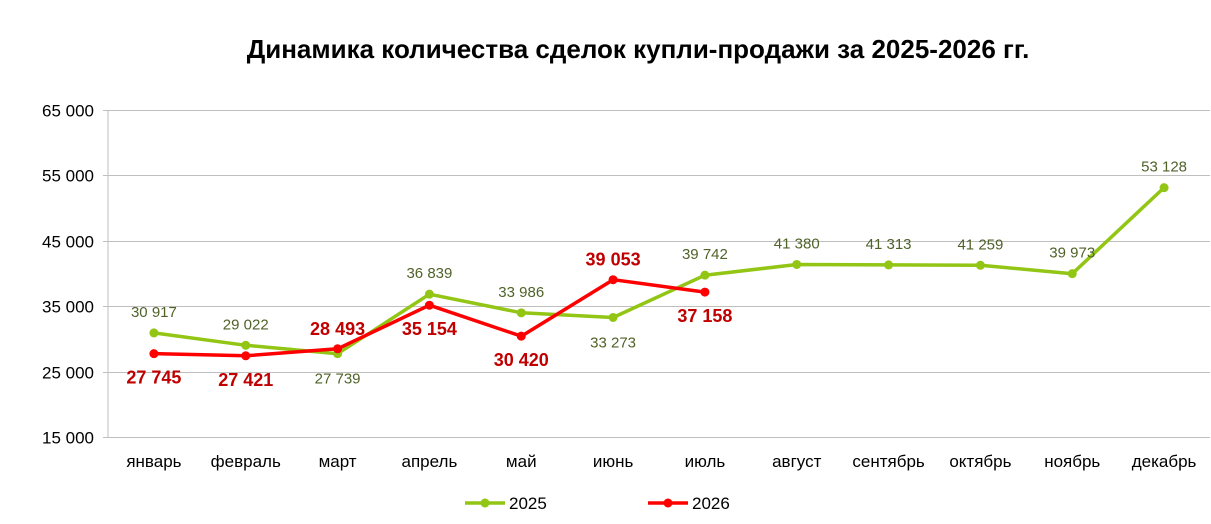 The height and width of the screenshot is (524, 1211). I want to click on data-label-2025: 33 273, so click(613, 342).